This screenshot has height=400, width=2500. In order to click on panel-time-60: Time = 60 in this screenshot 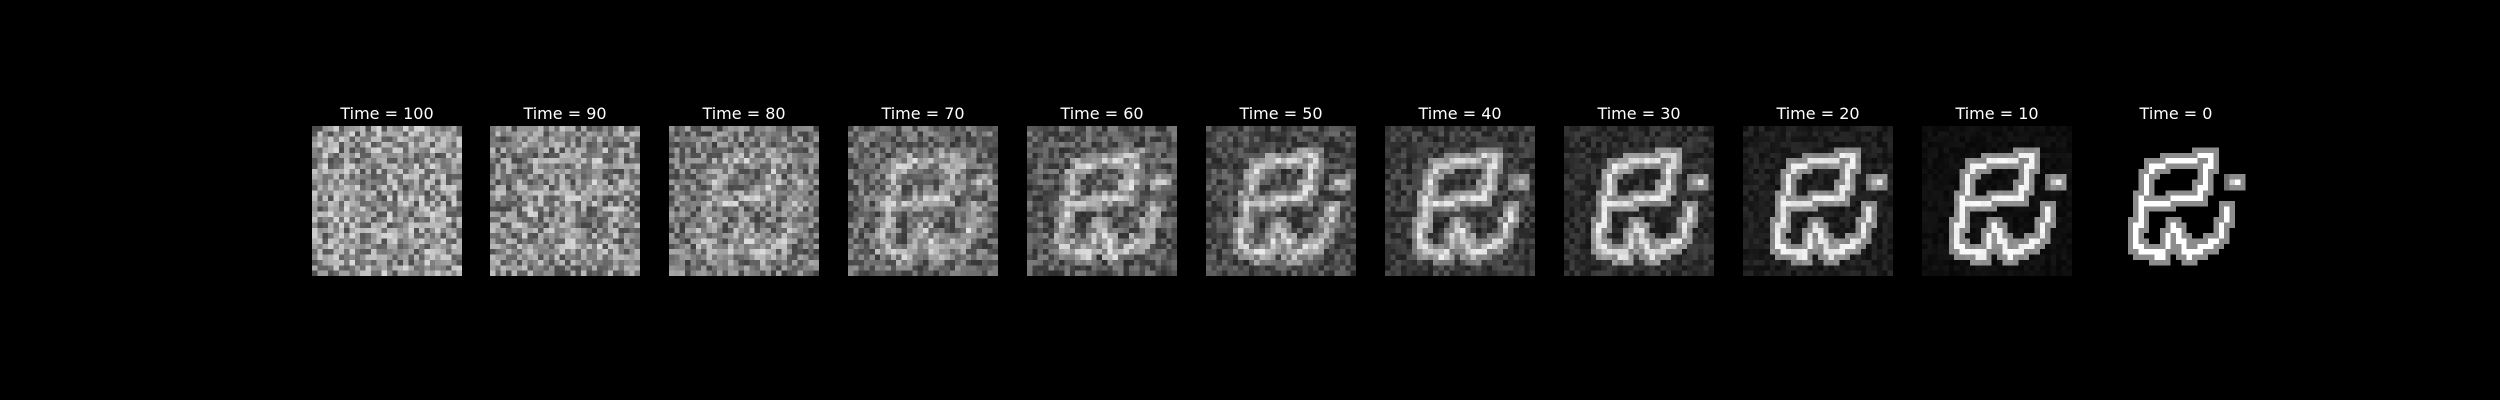, I will do `click(1102, 190)`.